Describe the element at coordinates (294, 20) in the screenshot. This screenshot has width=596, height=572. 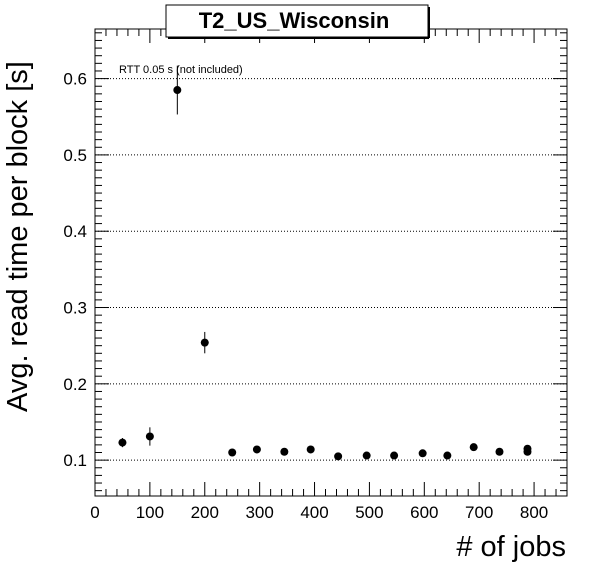
I see `chart-title: T2_US_Wisconsin` at that location.